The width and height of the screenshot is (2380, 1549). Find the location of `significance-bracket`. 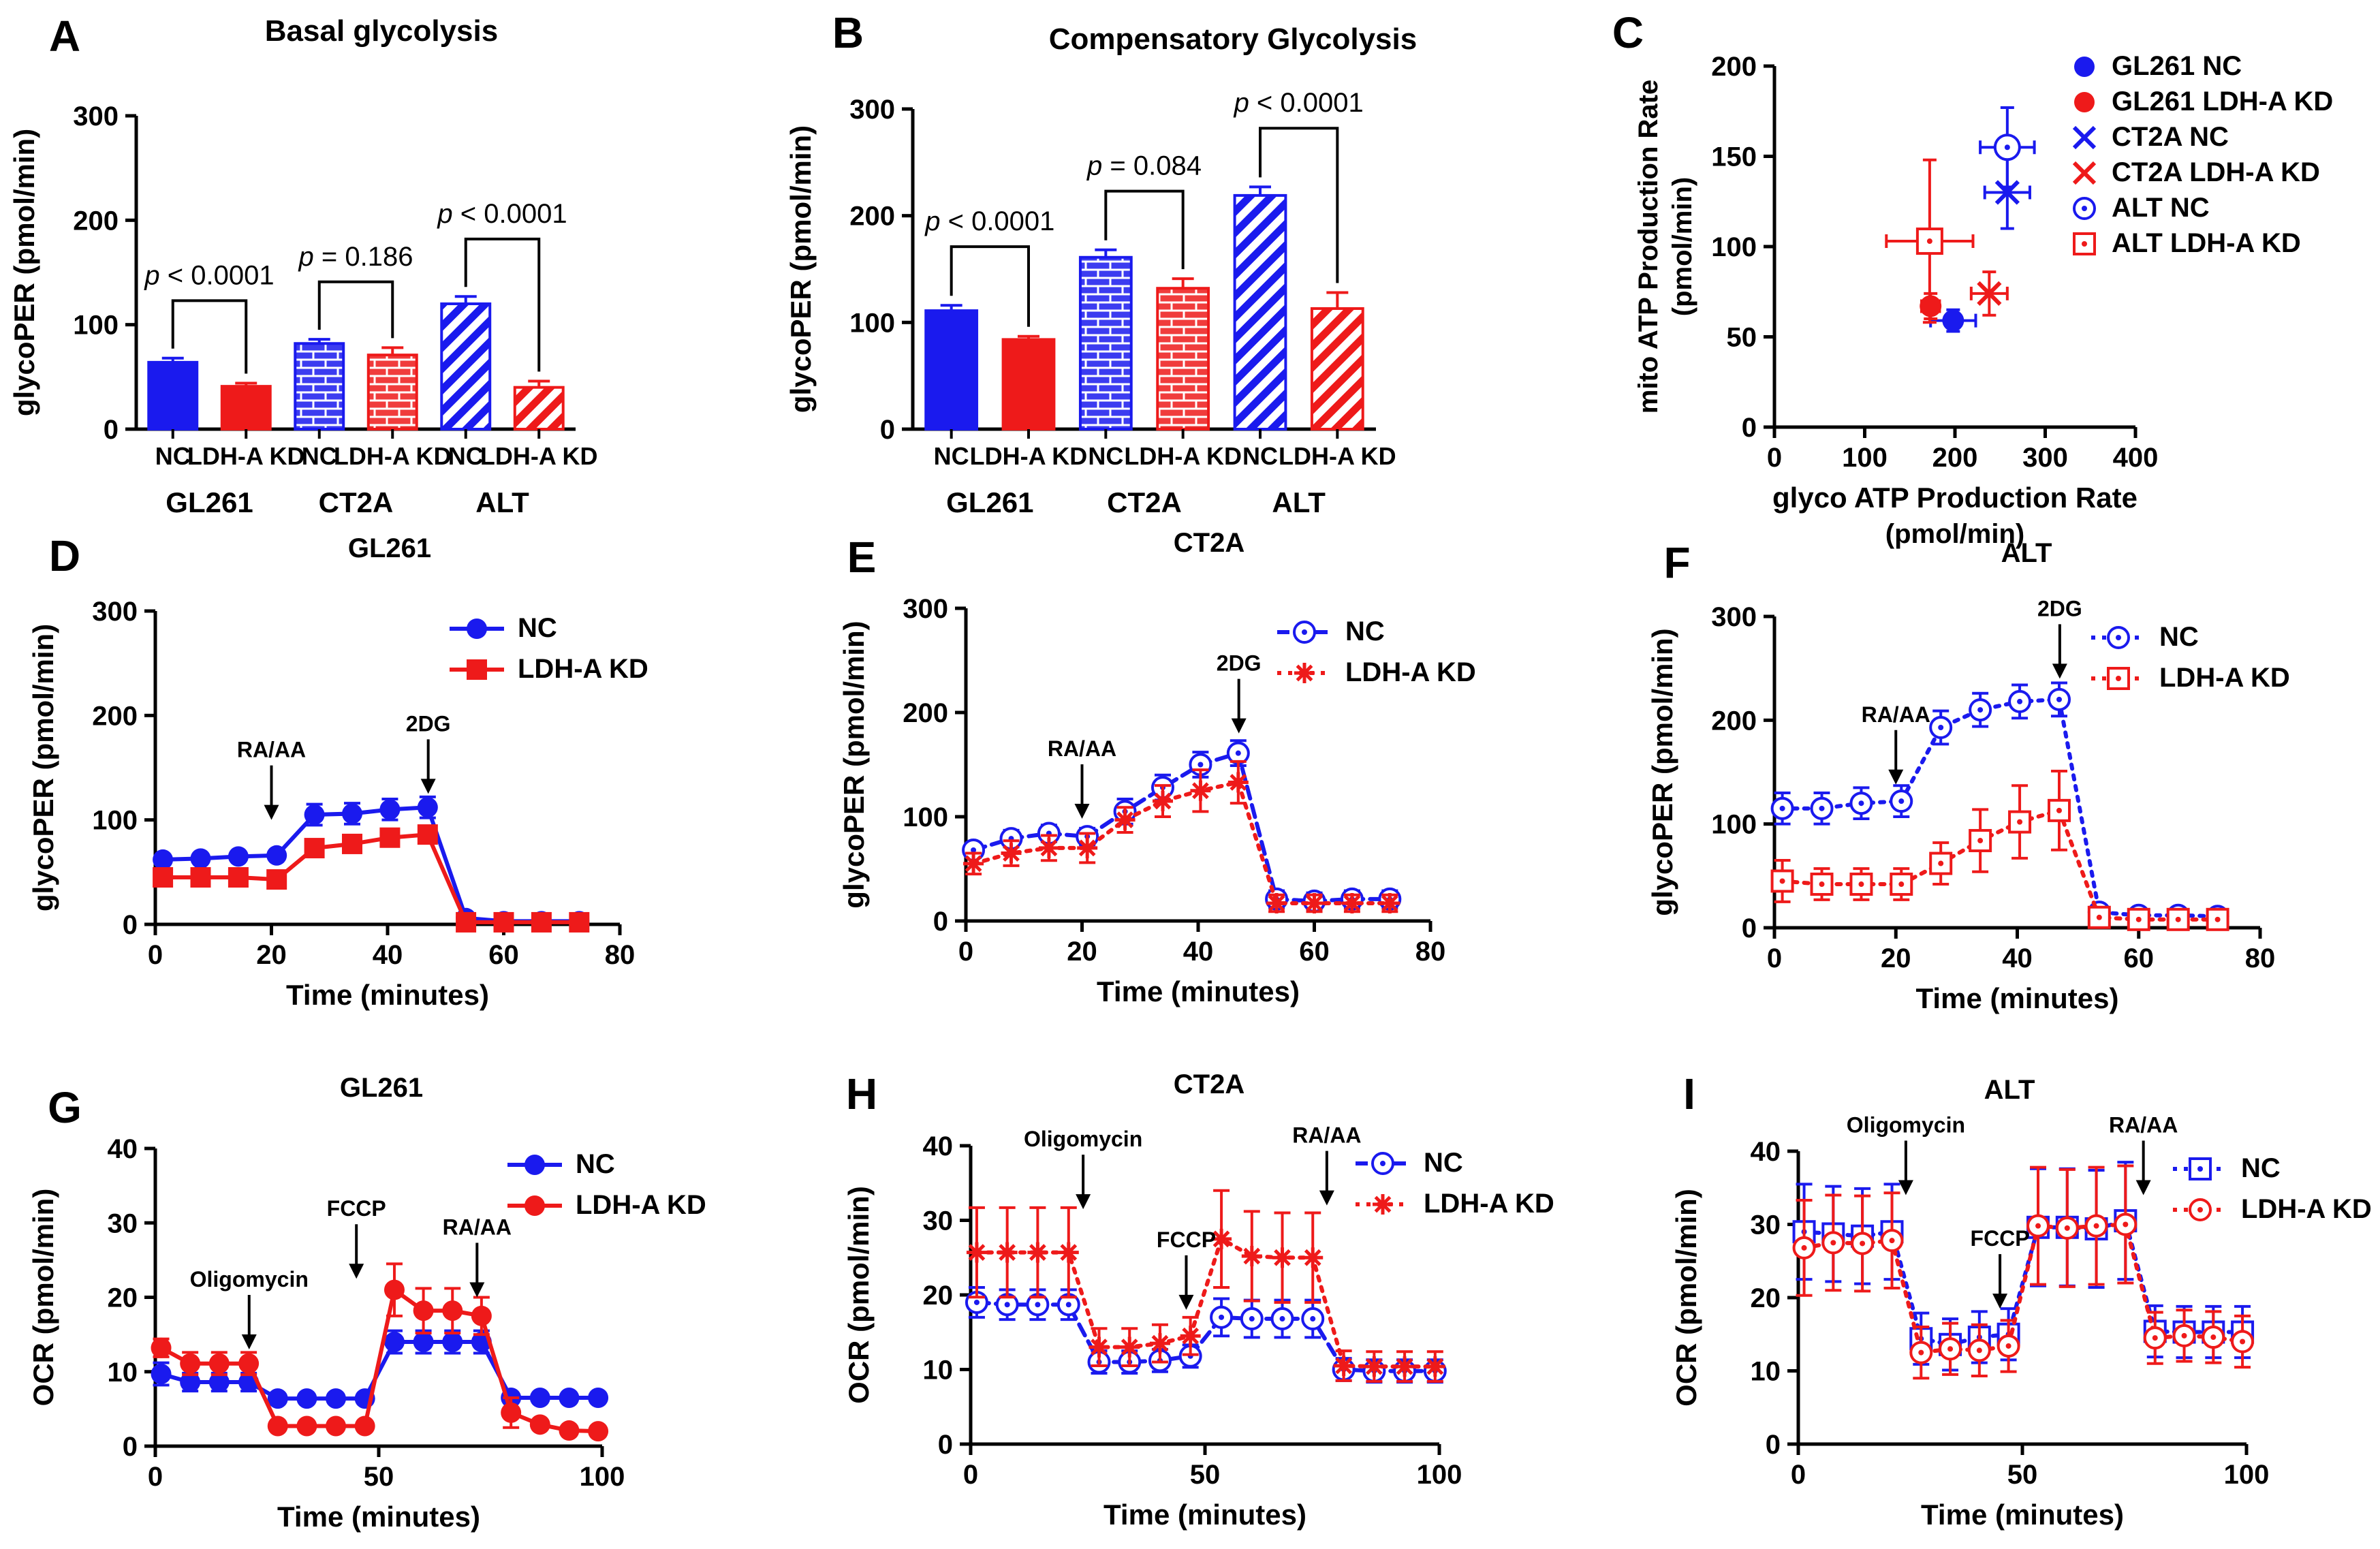

significance-bracket is located at coordinates (1299, 205).